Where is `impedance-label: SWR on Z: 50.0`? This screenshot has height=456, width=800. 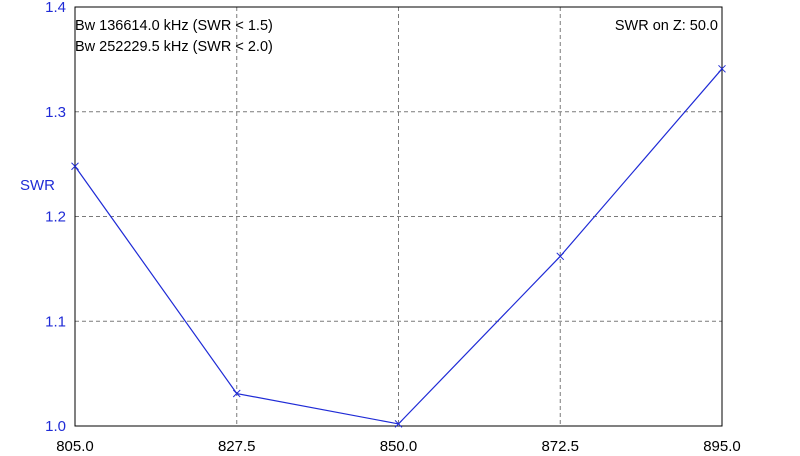
impedance-label: SWR on Z: 50.0 is located at coordinates (666, 26).